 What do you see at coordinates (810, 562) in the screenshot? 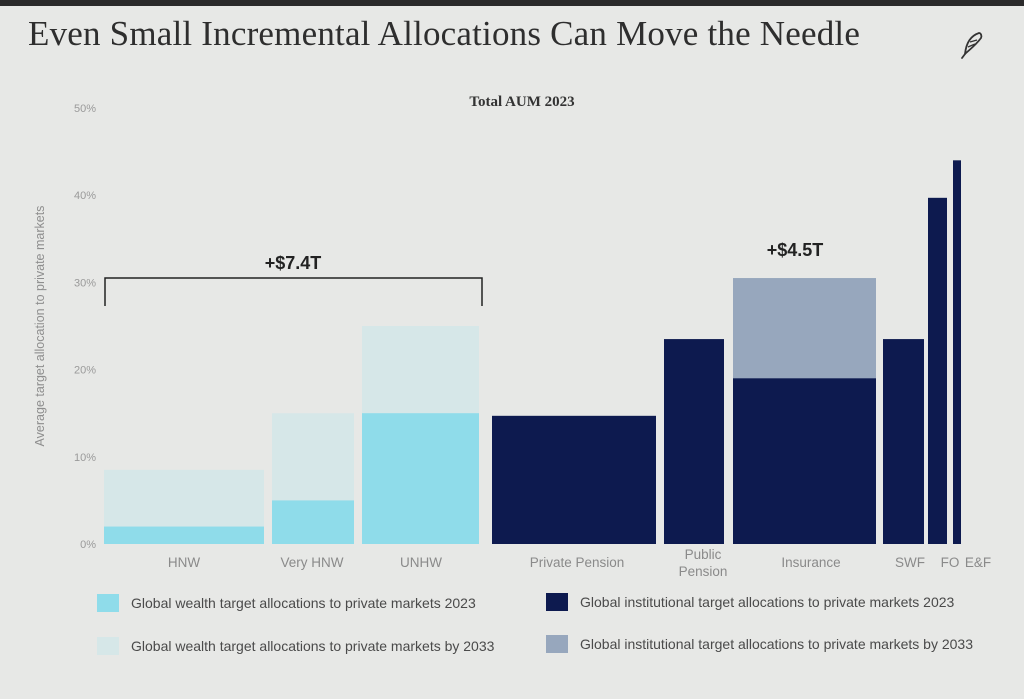
I see `x-tick-label: Insurance` at bounding box center [810, 562].